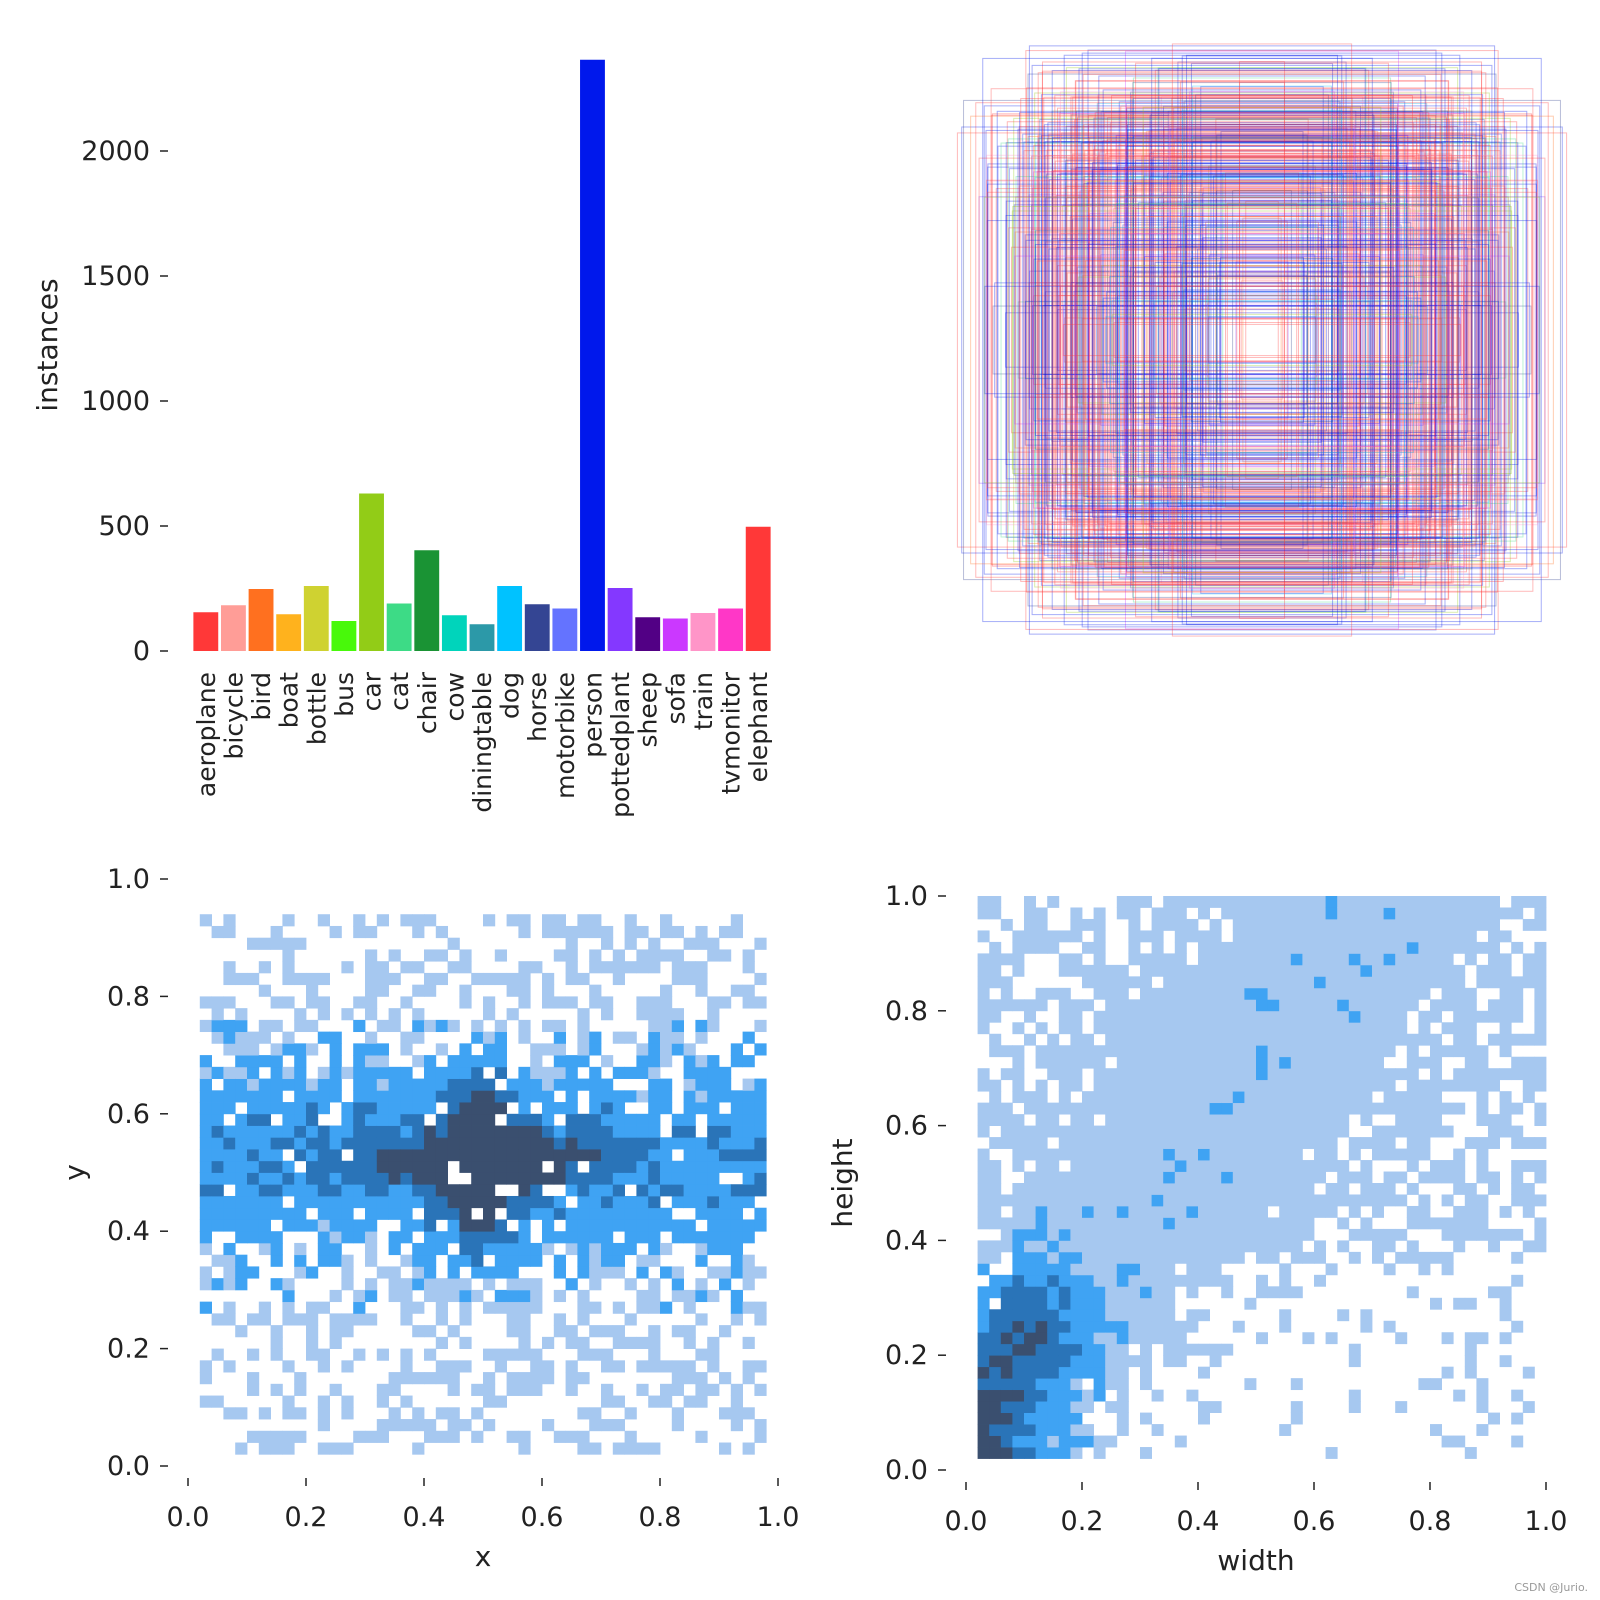 The width and height of the screenshot is (1600, 1600). What do you see at coordinates (537, 707) in the screenshot?
I see `category-label: horse` at bounding box center [537, 707].